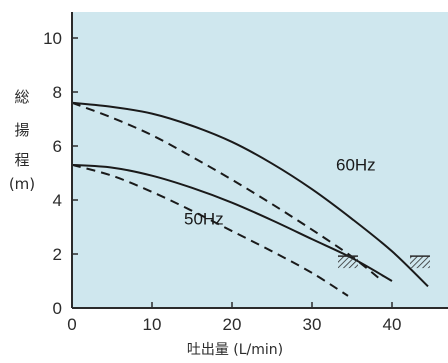 The height and width of the screenshot is (363, 448). Describe the element at coordinates (204, 218) in the screenshot. I see `curve-label-50hz: 50Hz` at that location.